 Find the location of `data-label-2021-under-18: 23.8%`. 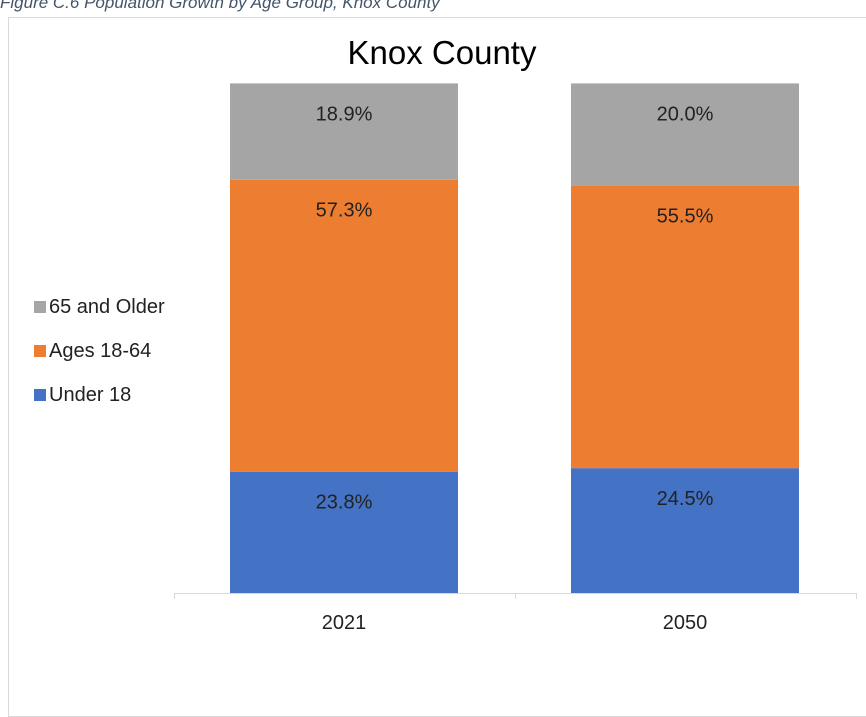

data-label-2021-under-18: 23.8% is located at coordinates (344, 503).